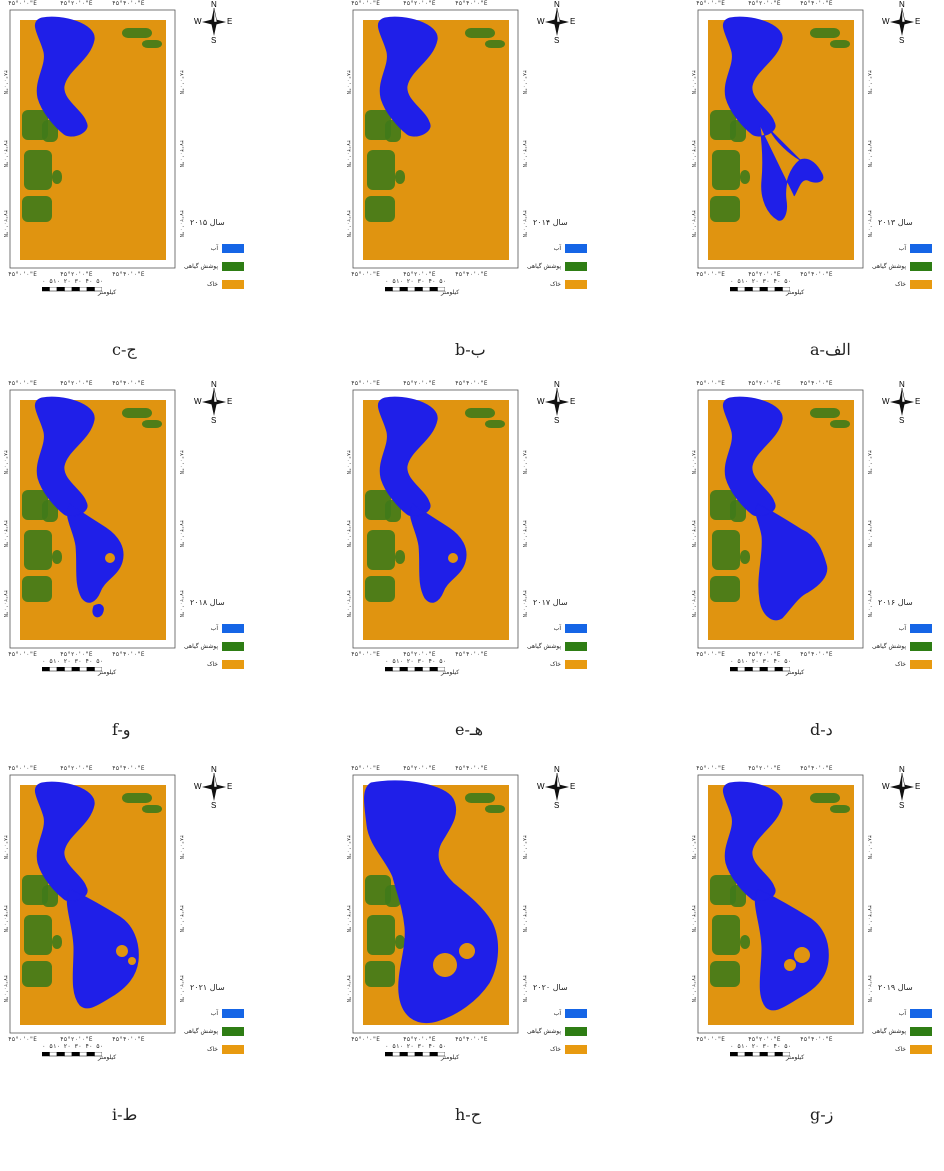 Image resolution: width=944 pixels, height=1171 pixels. What do you see at coordinates (76, 383) in the screenshot?
I see `longitude-tick-top: ۴۵°۲۰'۰"E` at bounding box center [76, 383].